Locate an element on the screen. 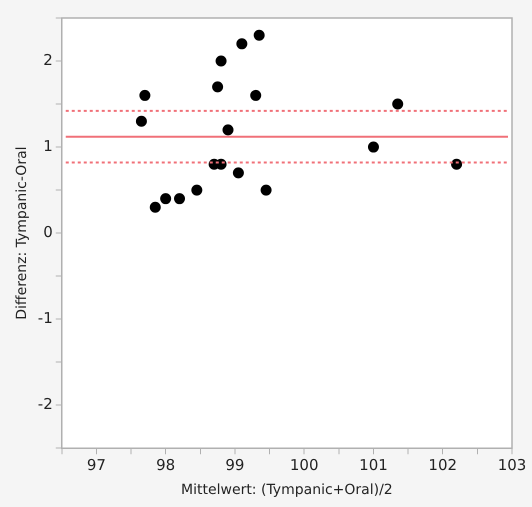 The width and height of the screenshot is (532, 507). y-tick-label: 0 is located at coordinates (48, 231).